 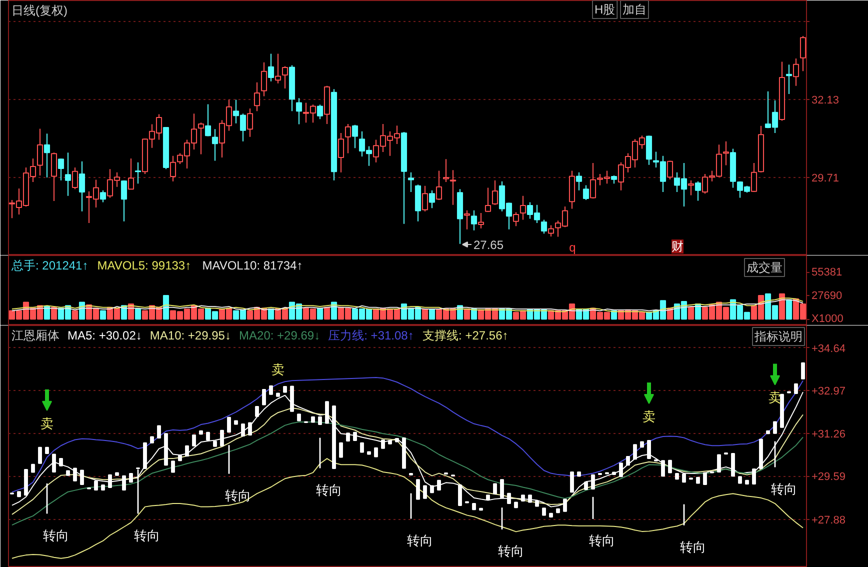 I want to click on text: 支撑线: +27.56↑, so click(x=465, y=335).